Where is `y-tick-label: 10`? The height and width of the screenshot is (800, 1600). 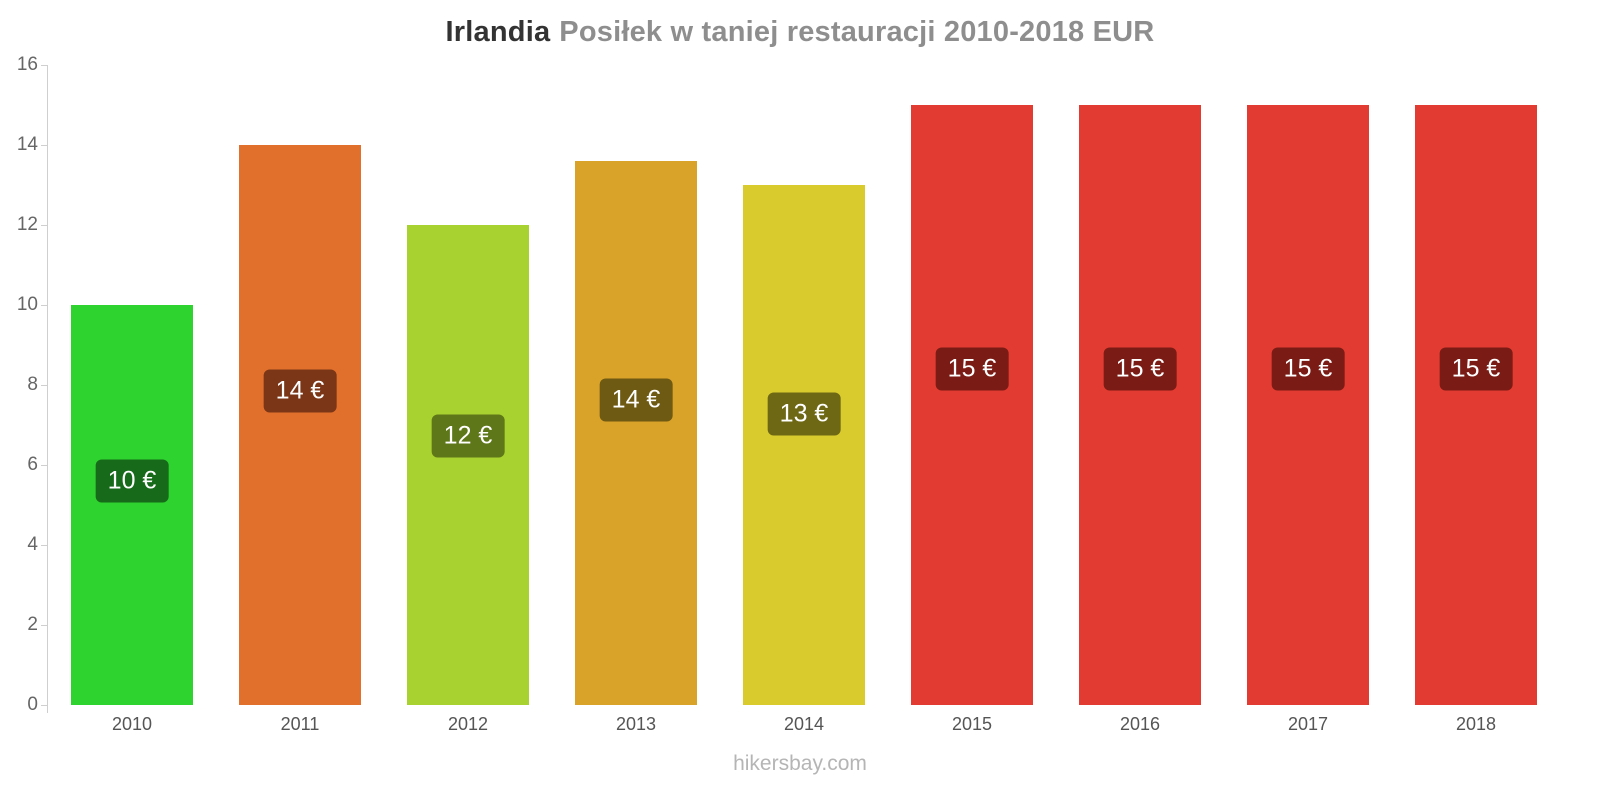 y-tick-label: 10 is located at coordinates (27, 304).